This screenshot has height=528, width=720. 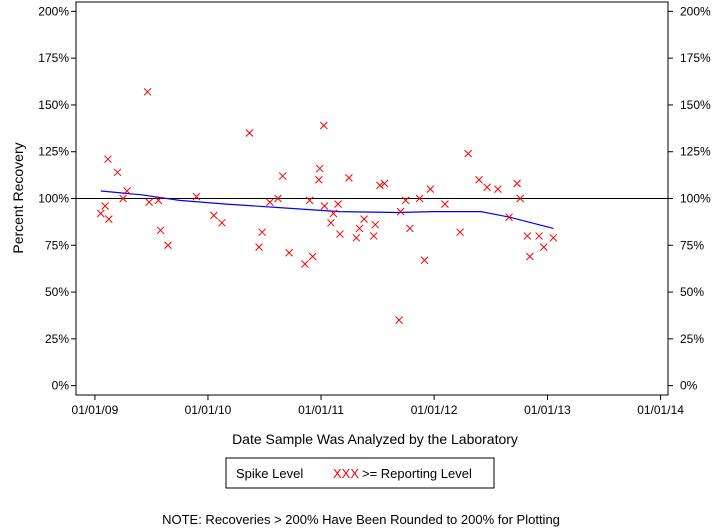 I want to click on y-tick-label-right: 25%, so click(x=692, y=339).